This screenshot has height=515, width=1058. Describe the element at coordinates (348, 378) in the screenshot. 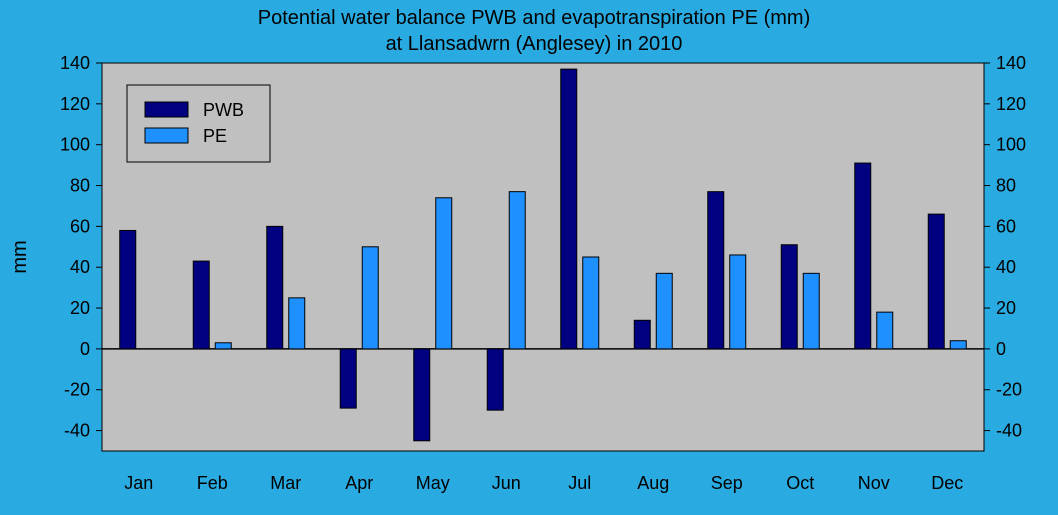

I see `bar-pwb-apr` at that location.